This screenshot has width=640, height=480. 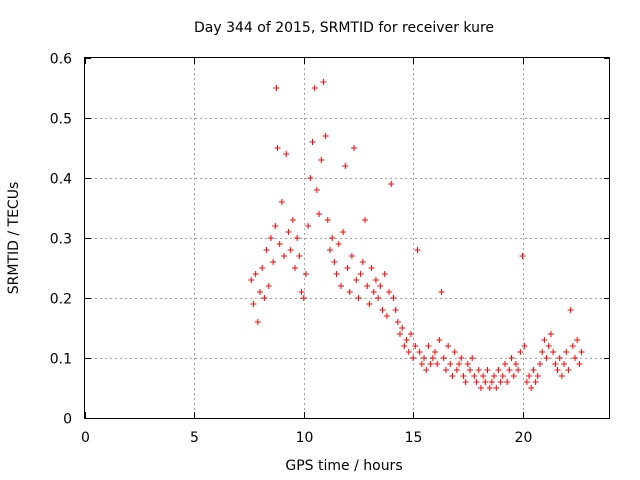 I want to click on x-axis-label: GPS time / hours, so click(x=343, y=466).